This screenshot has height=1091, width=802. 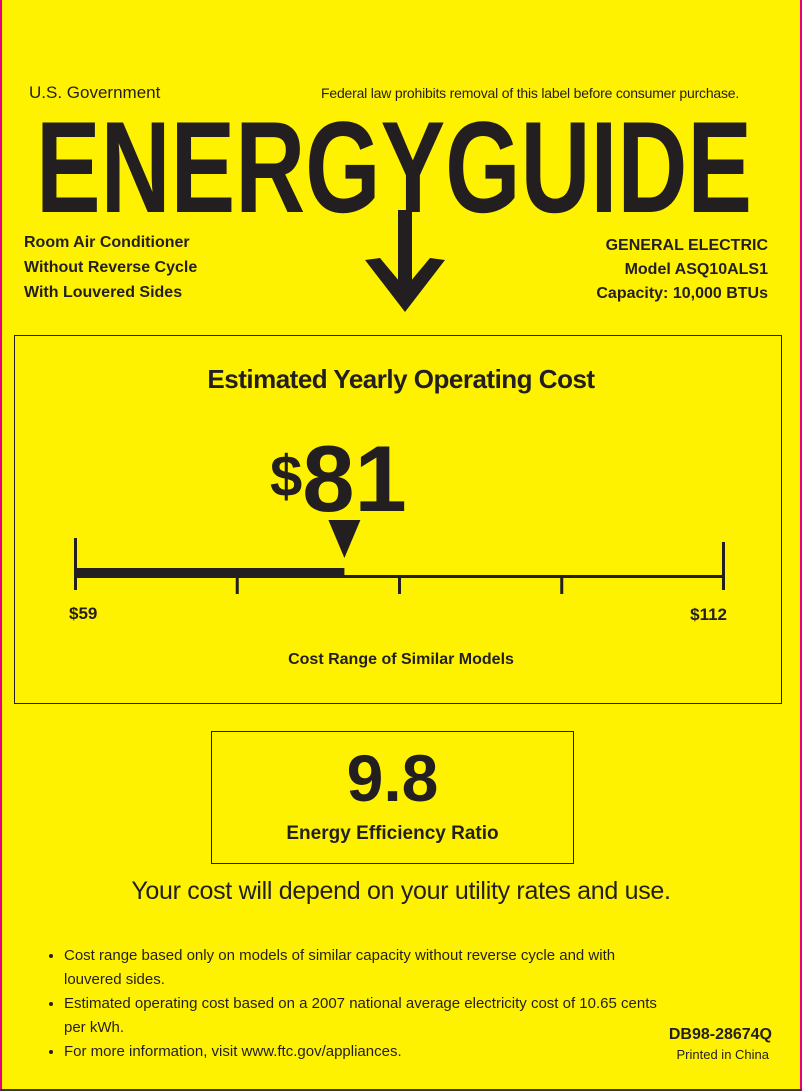 I want to click on energyguide-title: ENERGYGUIDE, so click(x=394, y=167).